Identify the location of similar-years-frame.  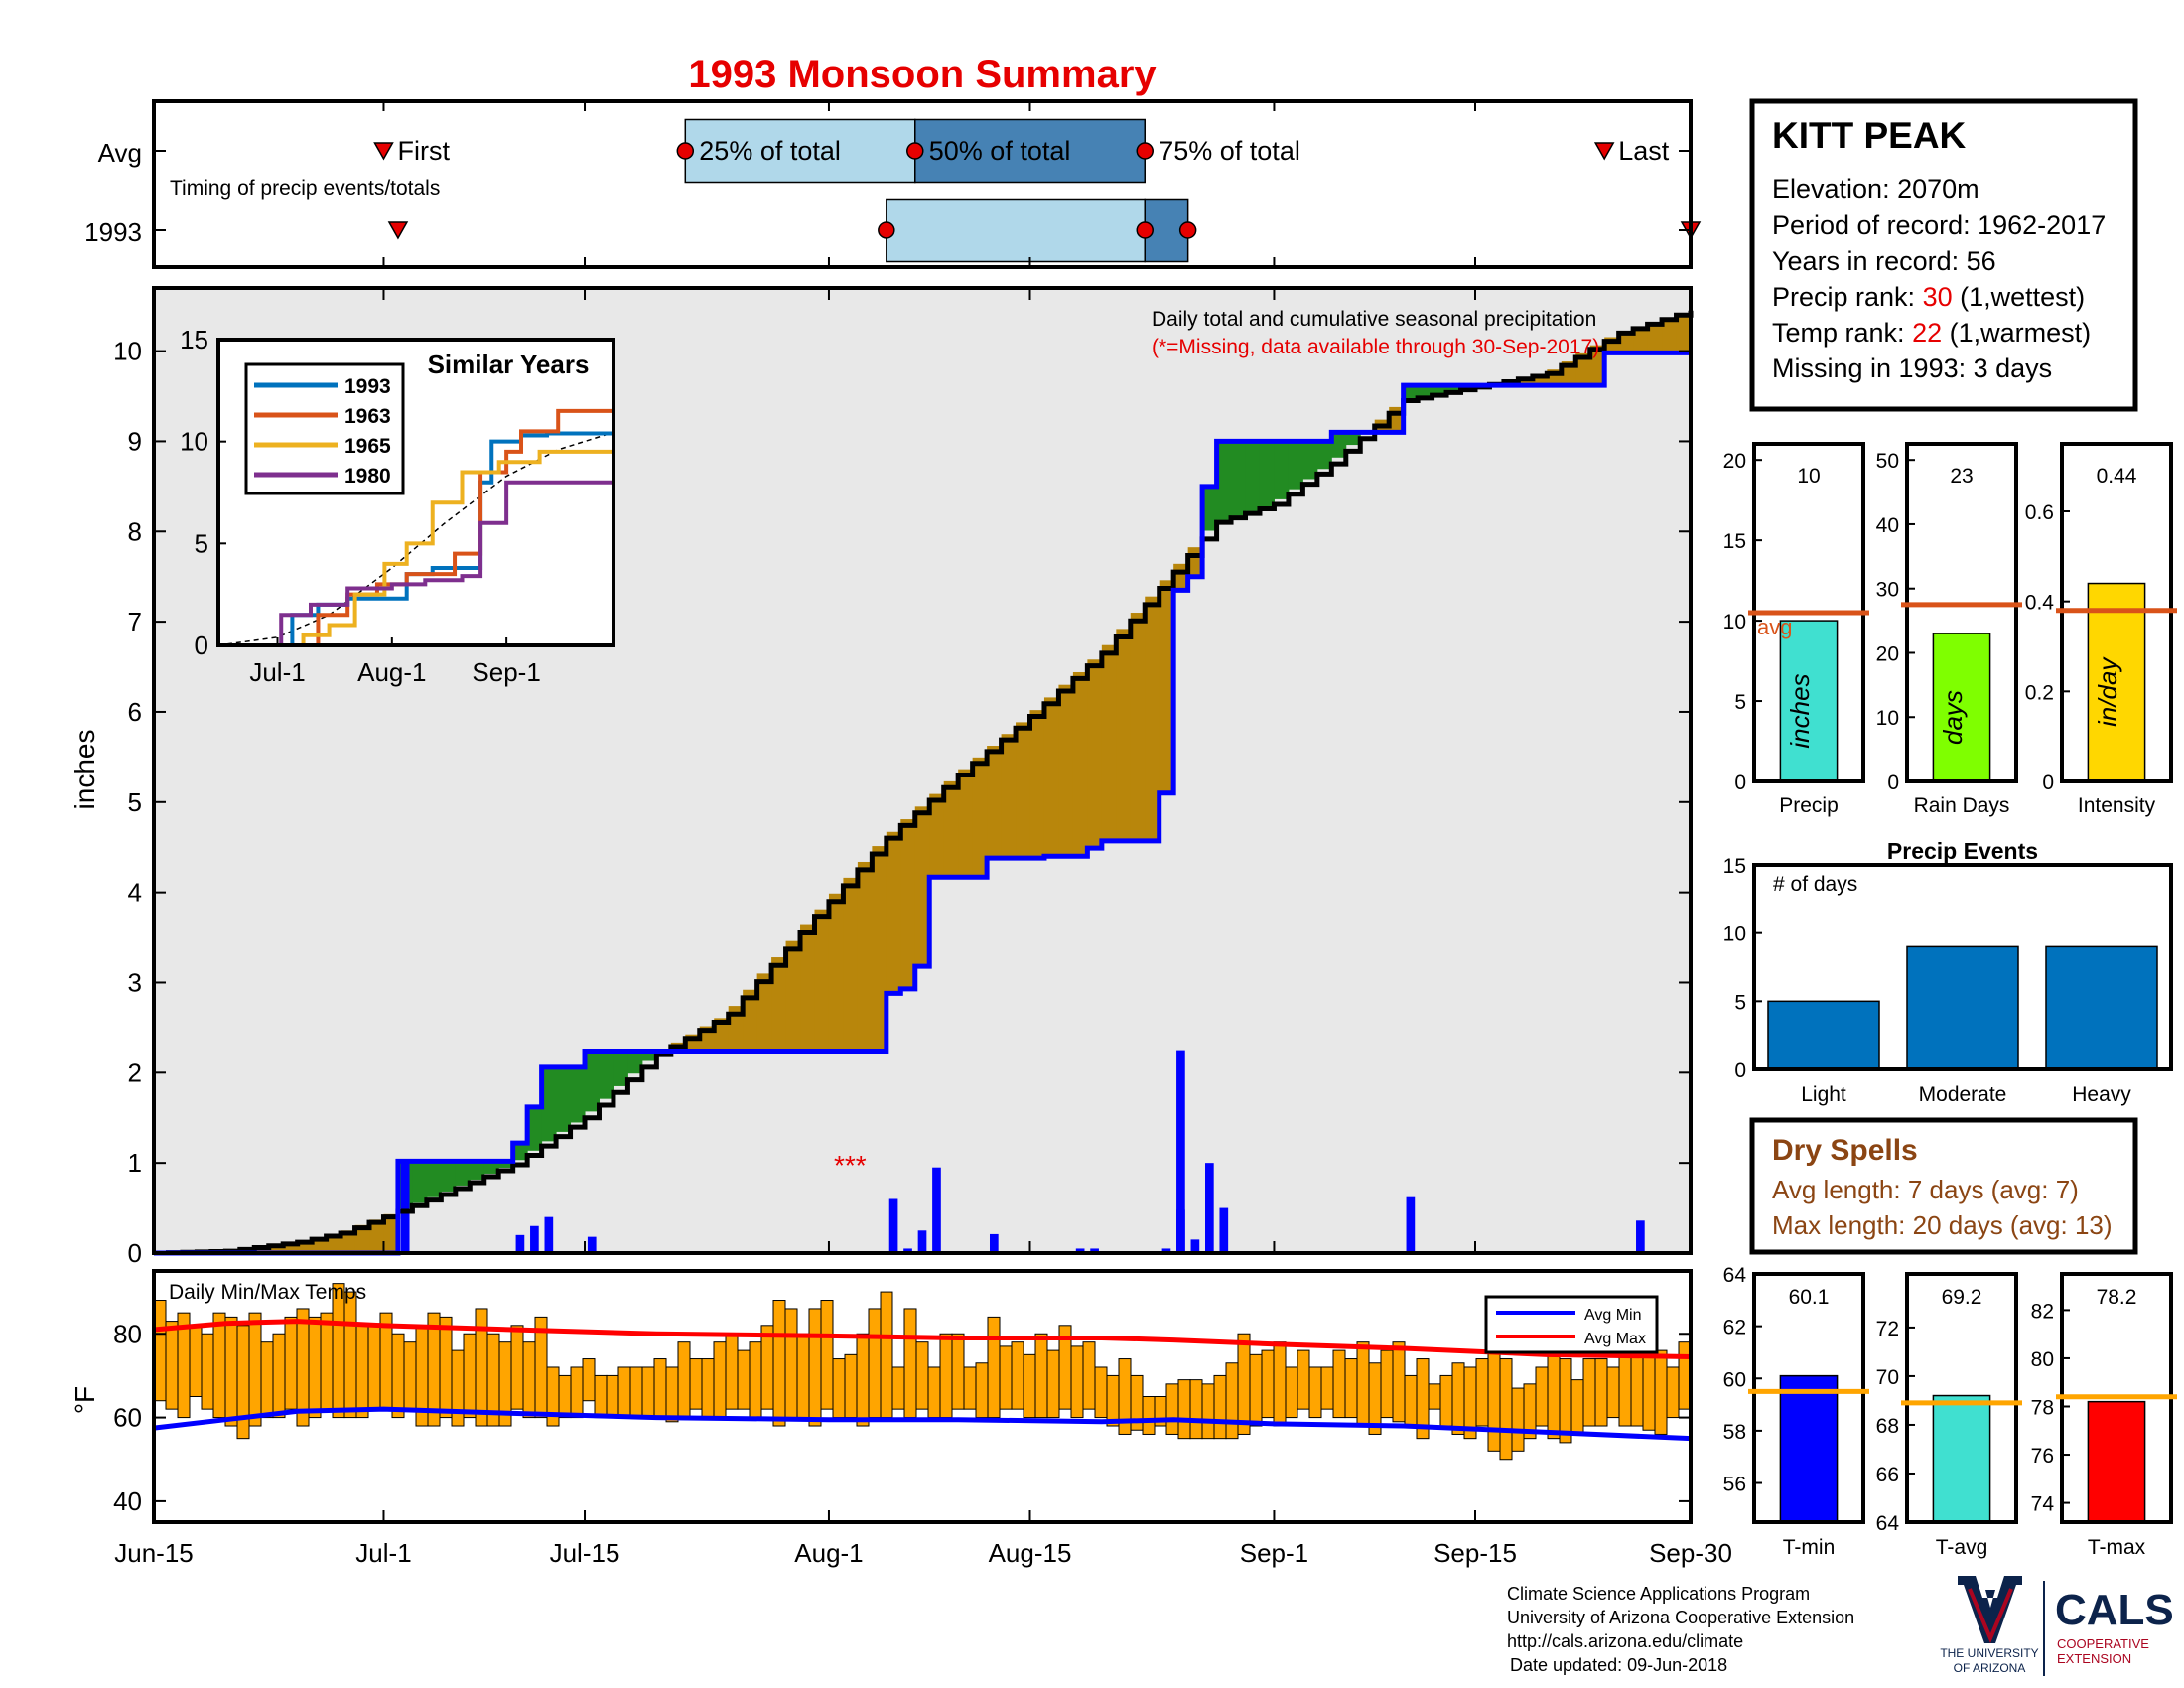
(415, 492).